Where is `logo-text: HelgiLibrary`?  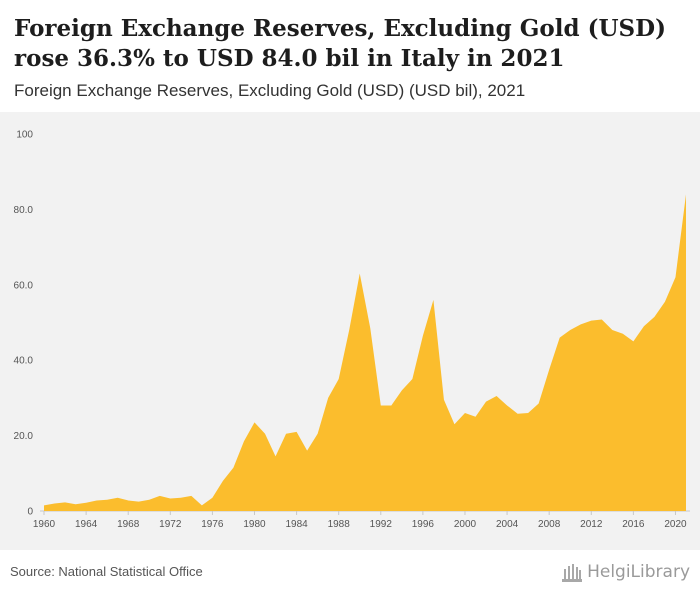
logo-text: HelgiLibrary is located at coordinates (638, 572).